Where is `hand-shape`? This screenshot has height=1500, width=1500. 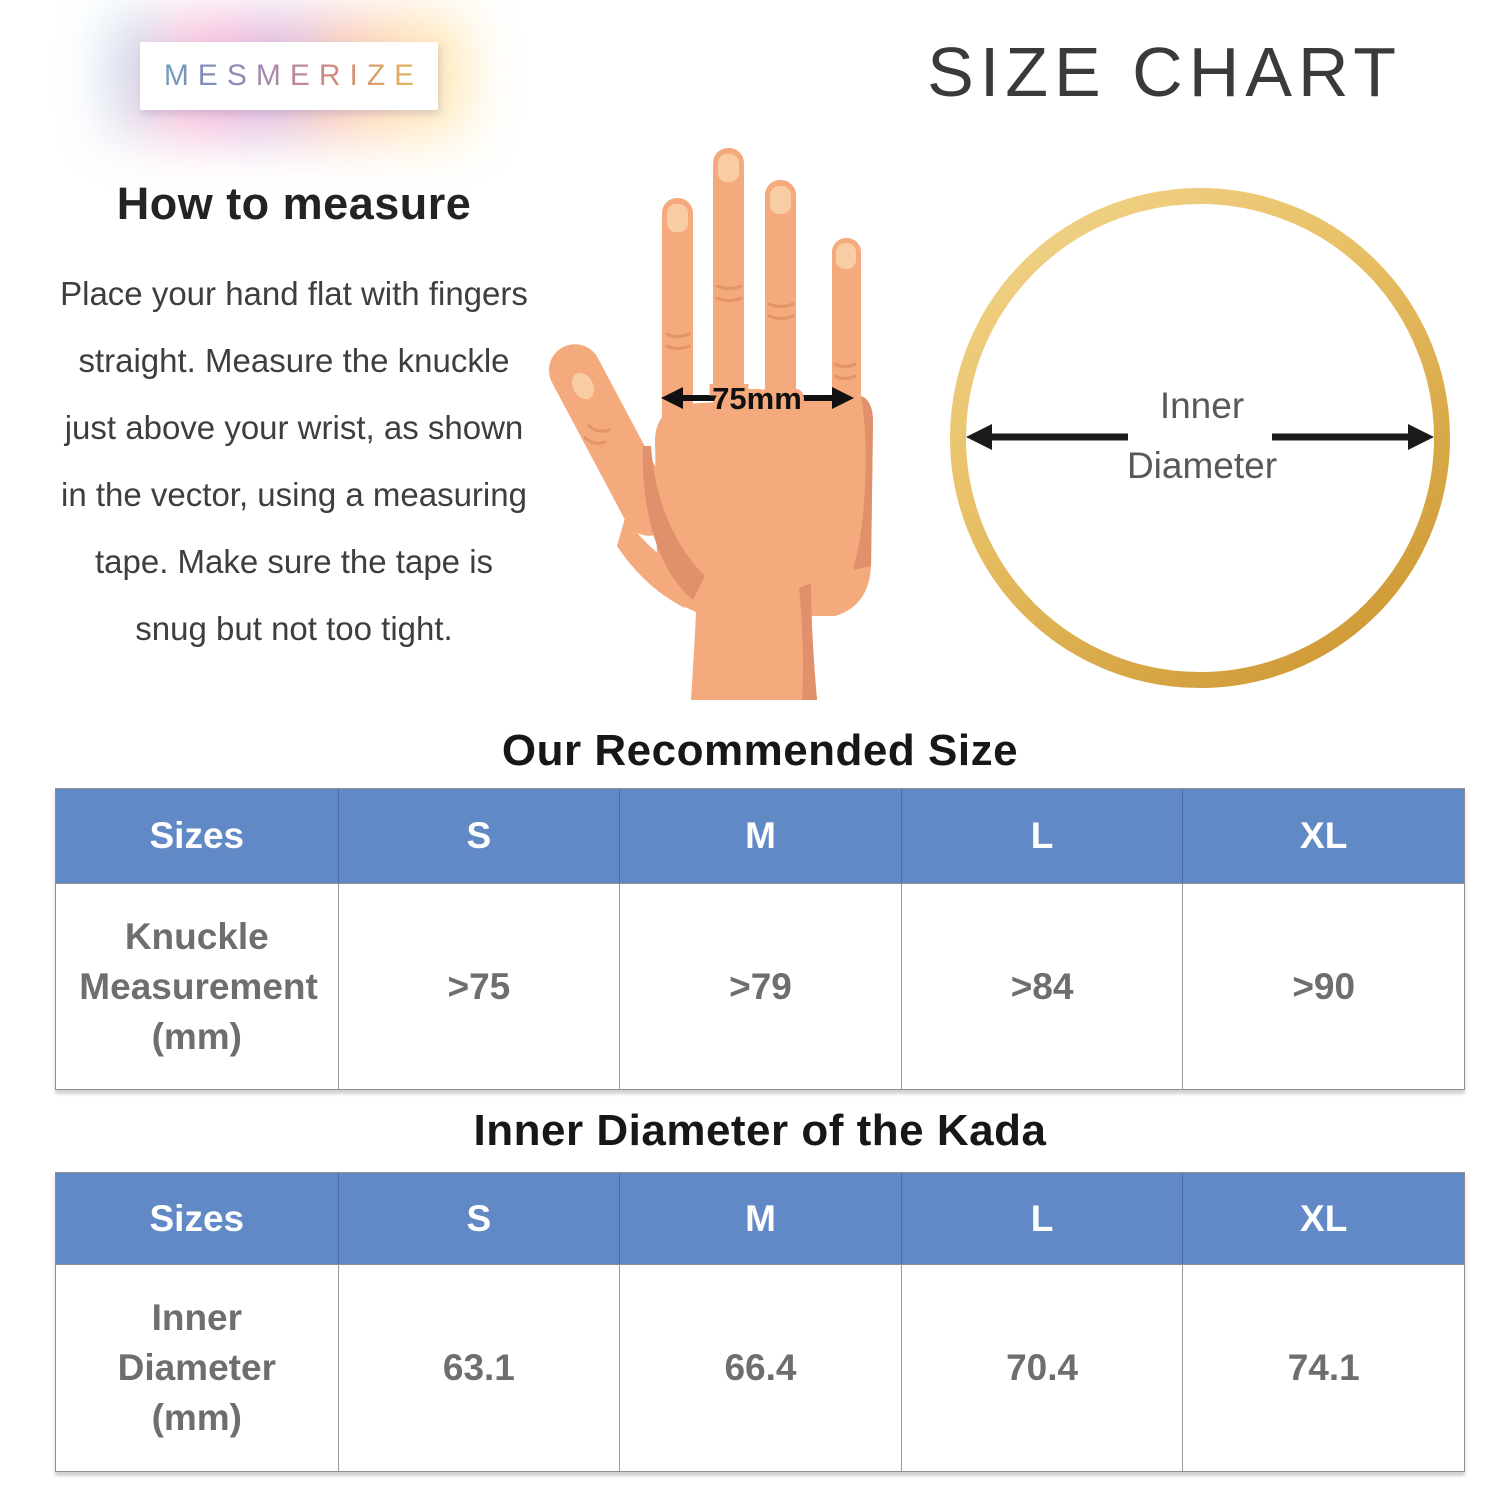
hand-shape is located at coordinates (710, 424).